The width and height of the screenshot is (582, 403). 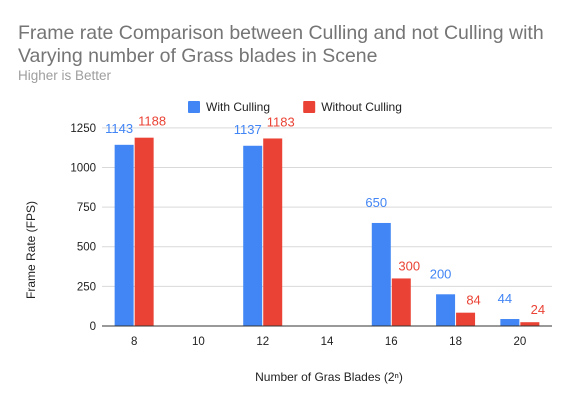 I want to click on data-label: 84, so click(x=473, y=300).